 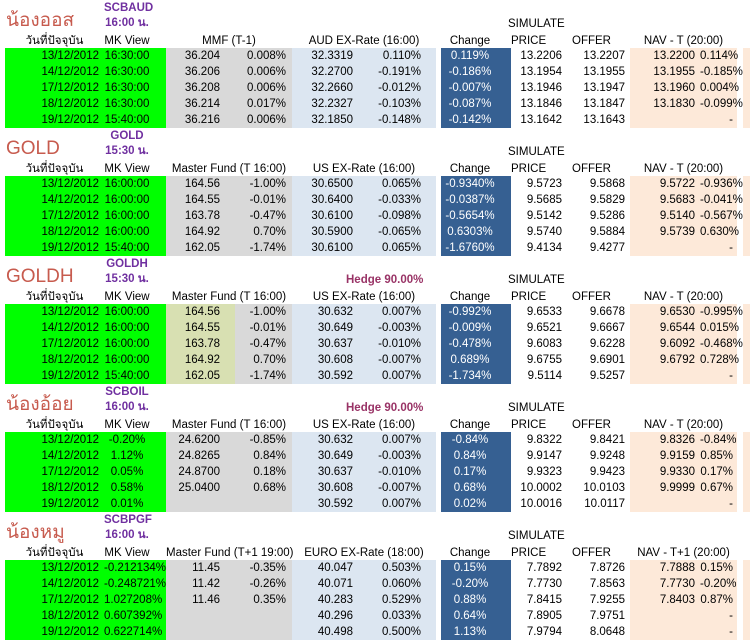 I want to click on cell-offer: 9.4277, so click(x=607, y=248).